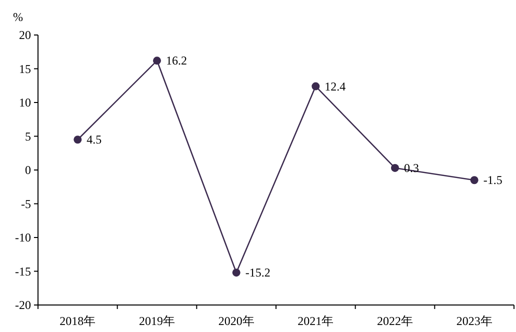  I want to click on data-label: 4.5, so click(94, 139).